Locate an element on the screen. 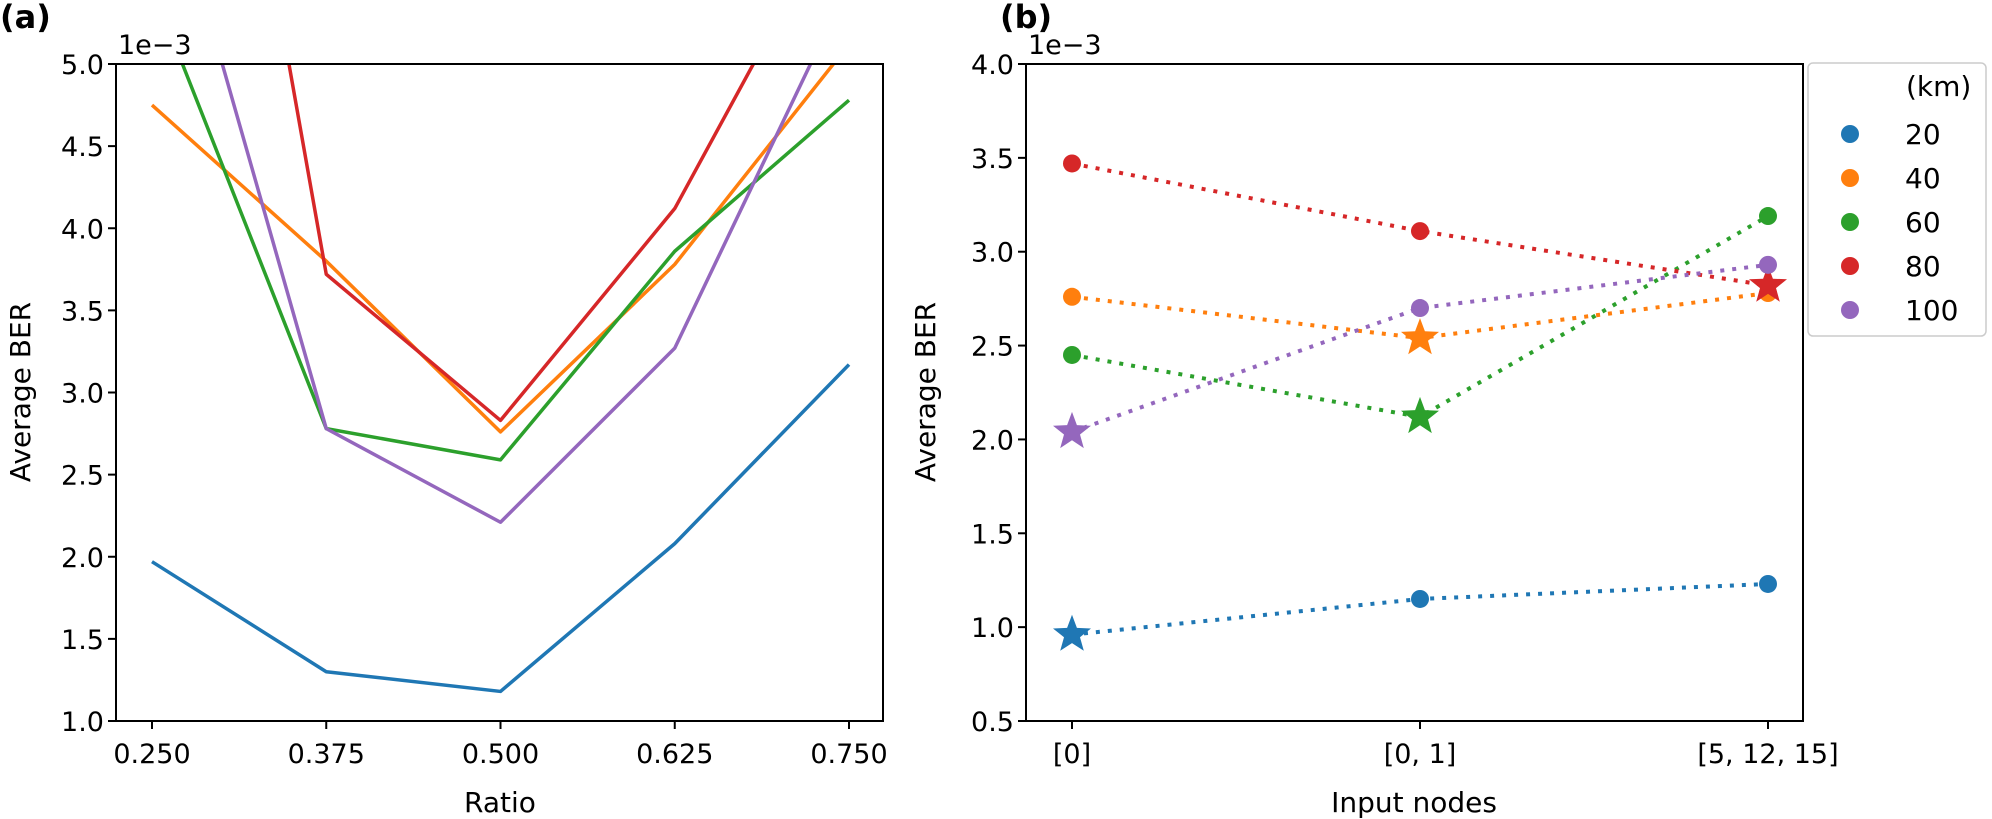  x-axis-label-b: Input nodes is located at coordinates (1414, 802).